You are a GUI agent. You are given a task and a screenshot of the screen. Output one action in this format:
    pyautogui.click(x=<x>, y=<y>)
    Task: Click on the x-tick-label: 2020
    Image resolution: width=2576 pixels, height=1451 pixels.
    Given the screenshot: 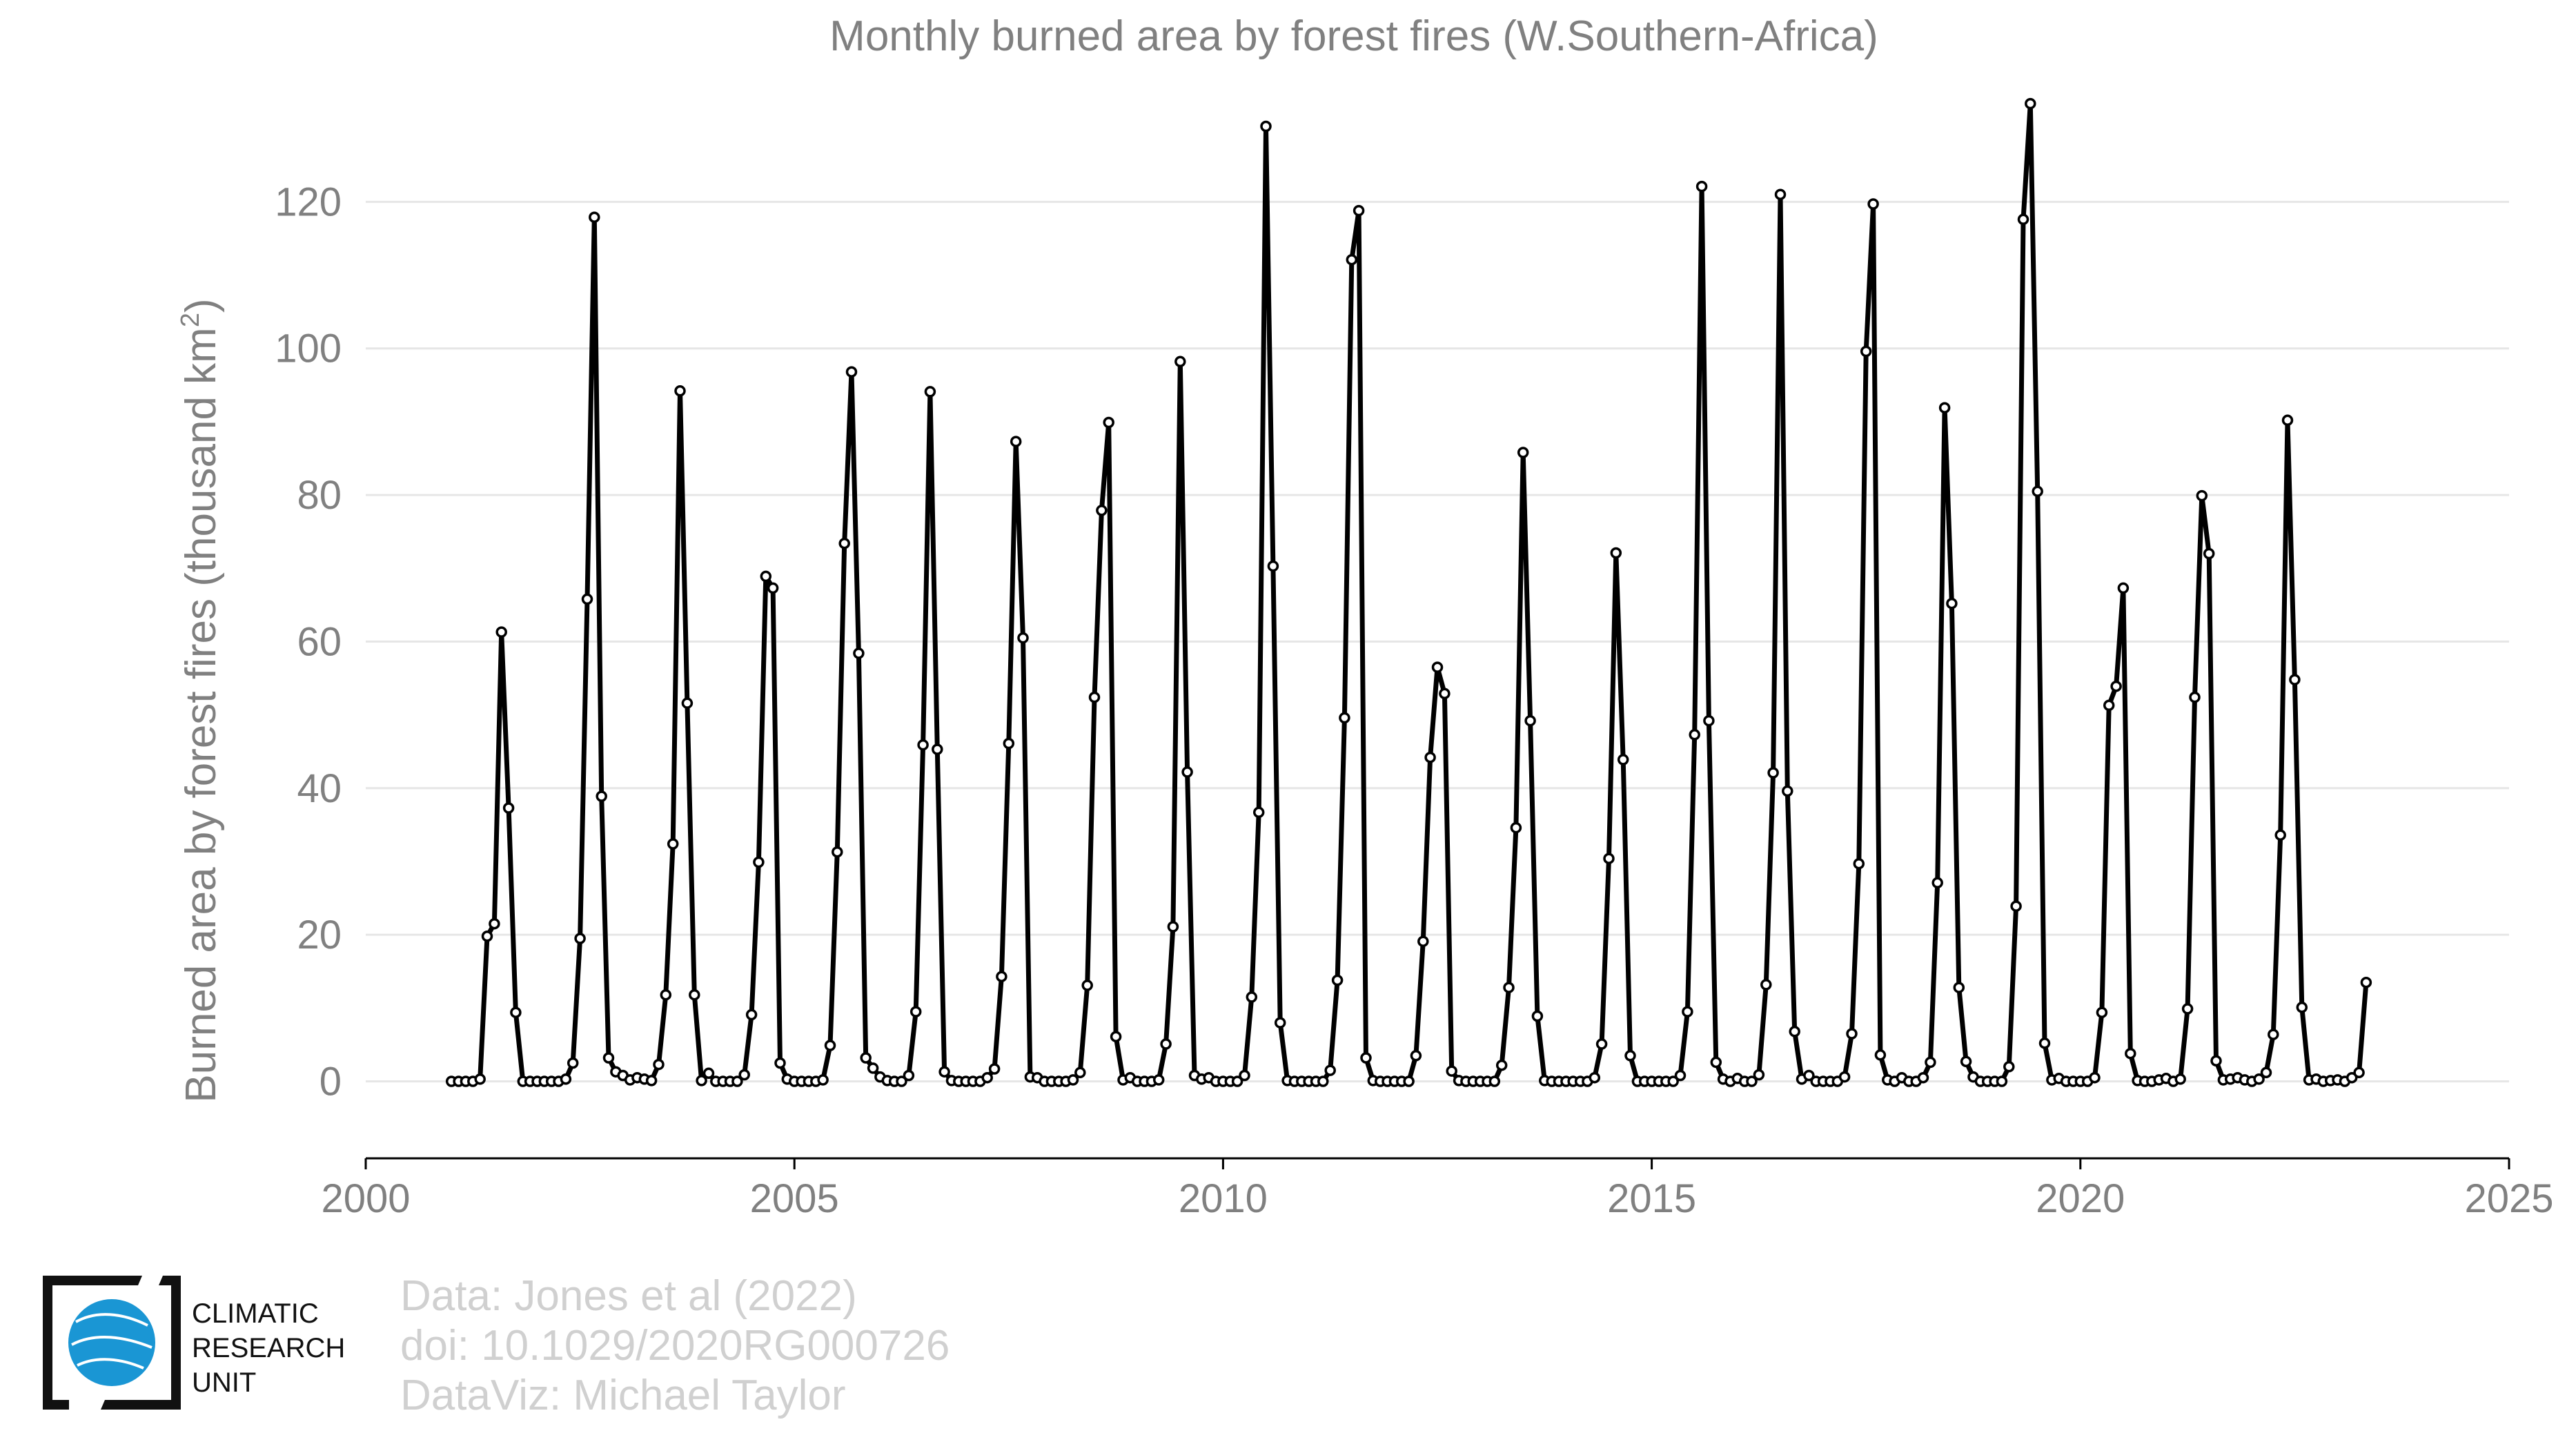 What is the action you would take?
    pyautogui.click(x=2080, y=1198)
    